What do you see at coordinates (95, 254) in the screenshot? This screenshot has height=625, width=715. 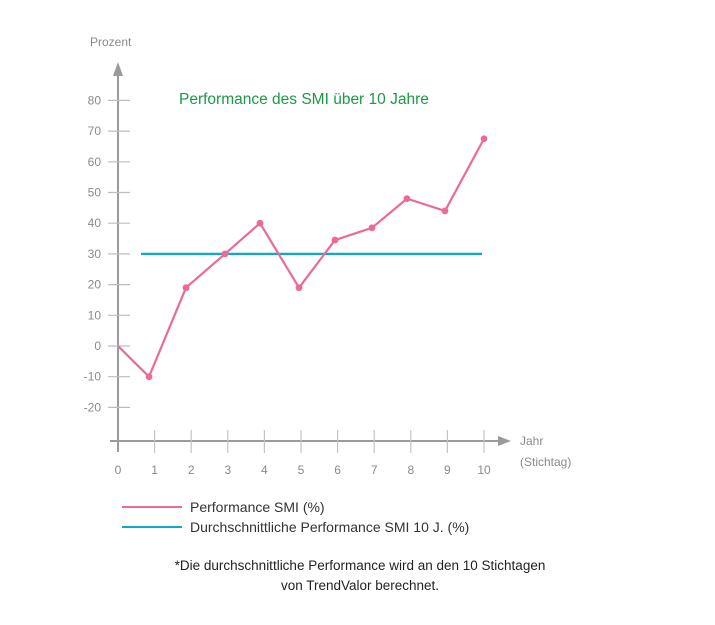 I see `y-tick-label: 30` at bounding box center [95, 254].